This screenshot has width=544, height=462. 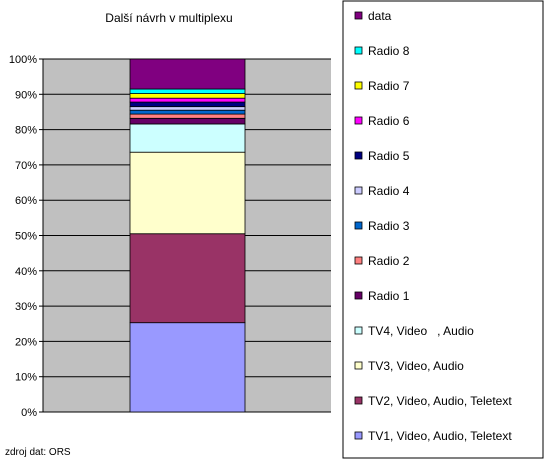 What do you see at coordinates (389, 51) in the screenshot?
I see `legend-label: Radio 8` at bounding box center [389, 51].